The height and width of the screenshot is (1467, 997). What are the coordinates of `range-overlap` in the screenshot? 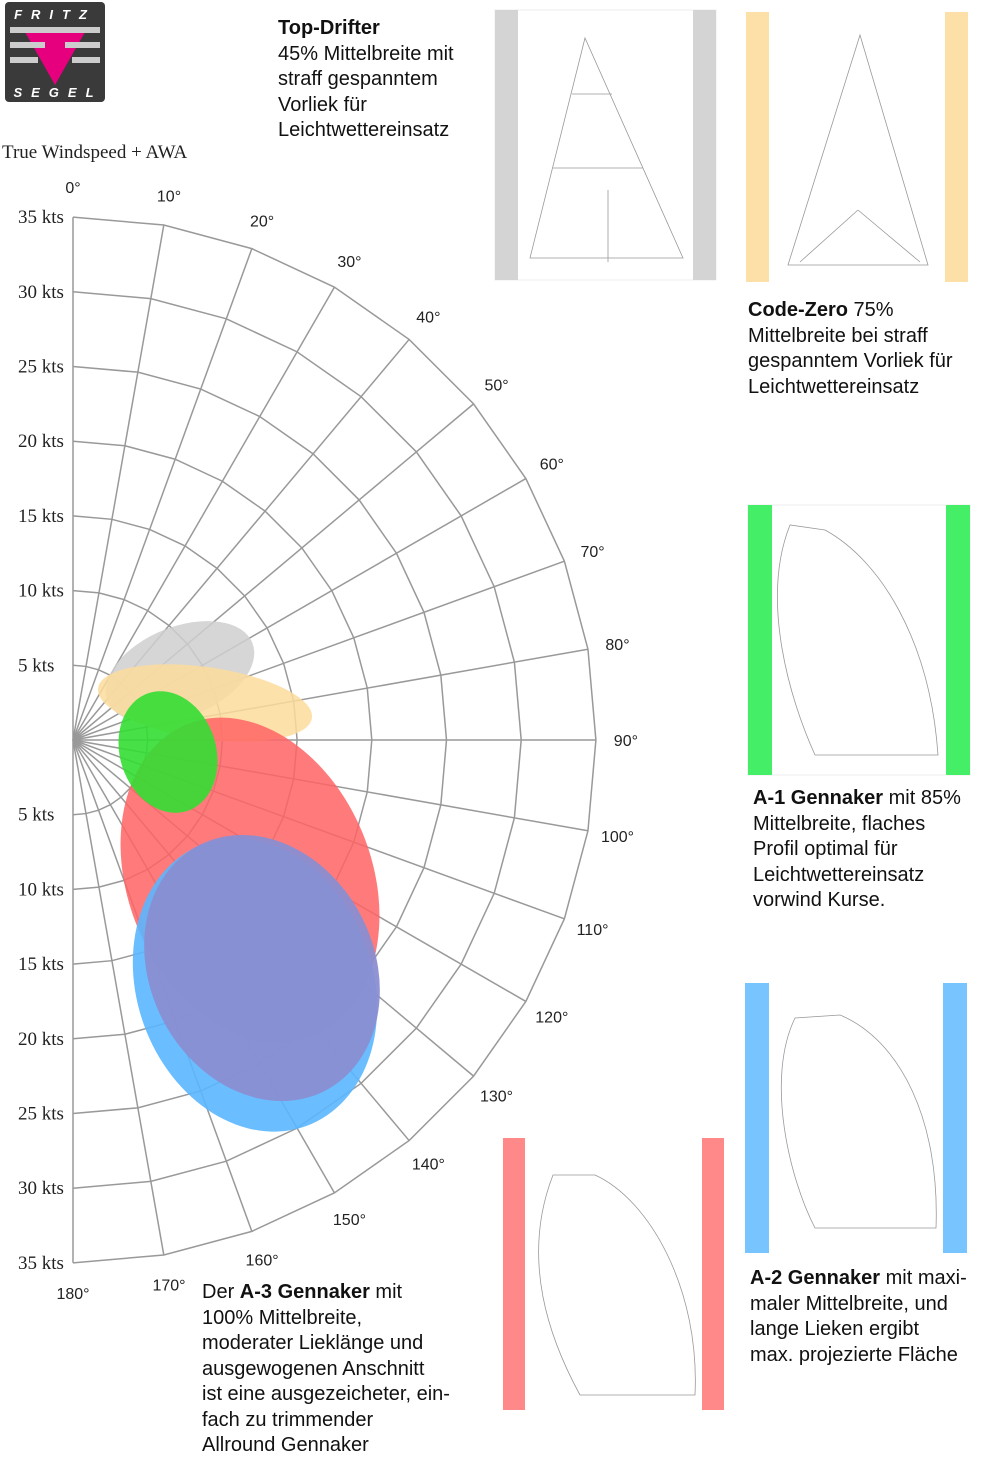 It's located at (262, 968).